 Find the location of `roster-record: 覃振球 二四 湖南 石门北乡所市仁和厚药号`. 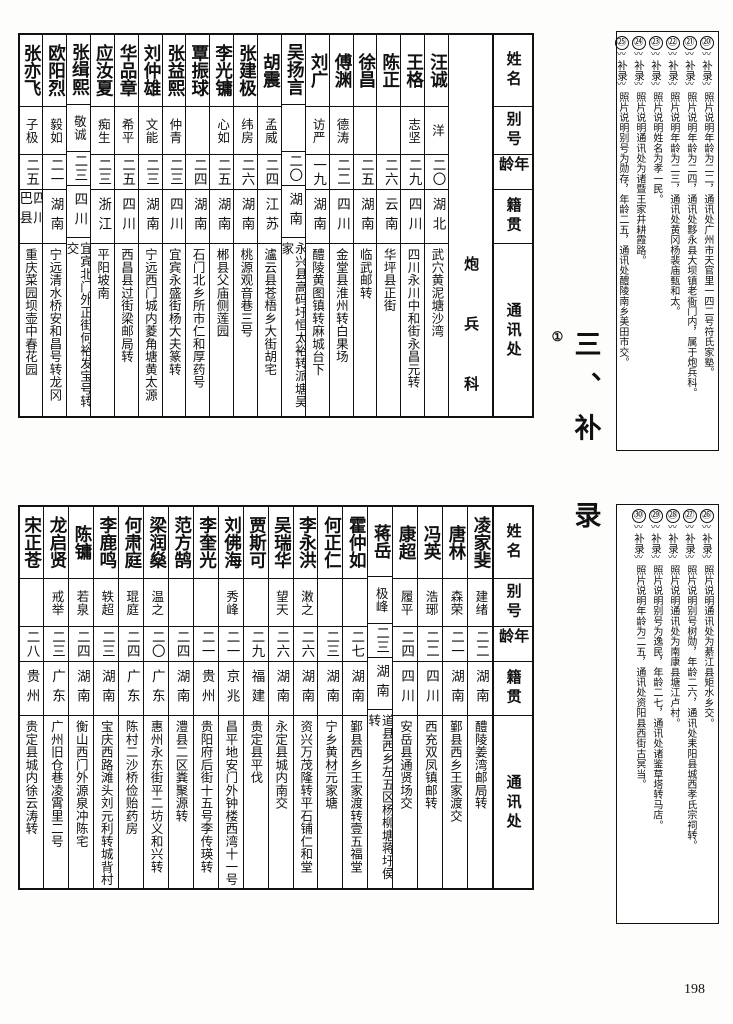

roster-record: 覃振球 二四 湖南 石门北乡所市仁和厚药号 is located at coordinates (197, 225).